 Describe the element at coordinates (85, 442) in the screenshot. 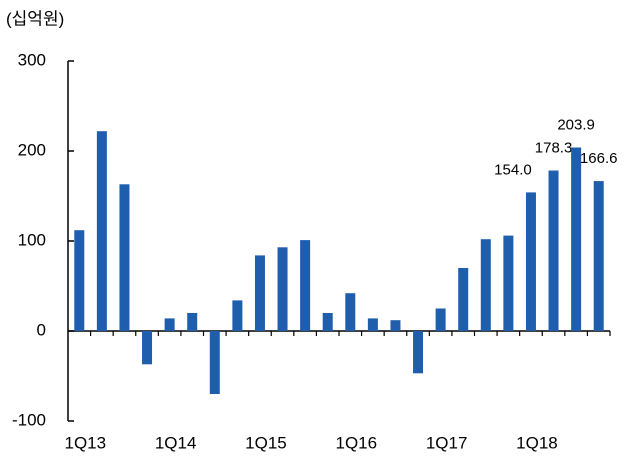

I see `x-tick-label: 1Q13` at that location.